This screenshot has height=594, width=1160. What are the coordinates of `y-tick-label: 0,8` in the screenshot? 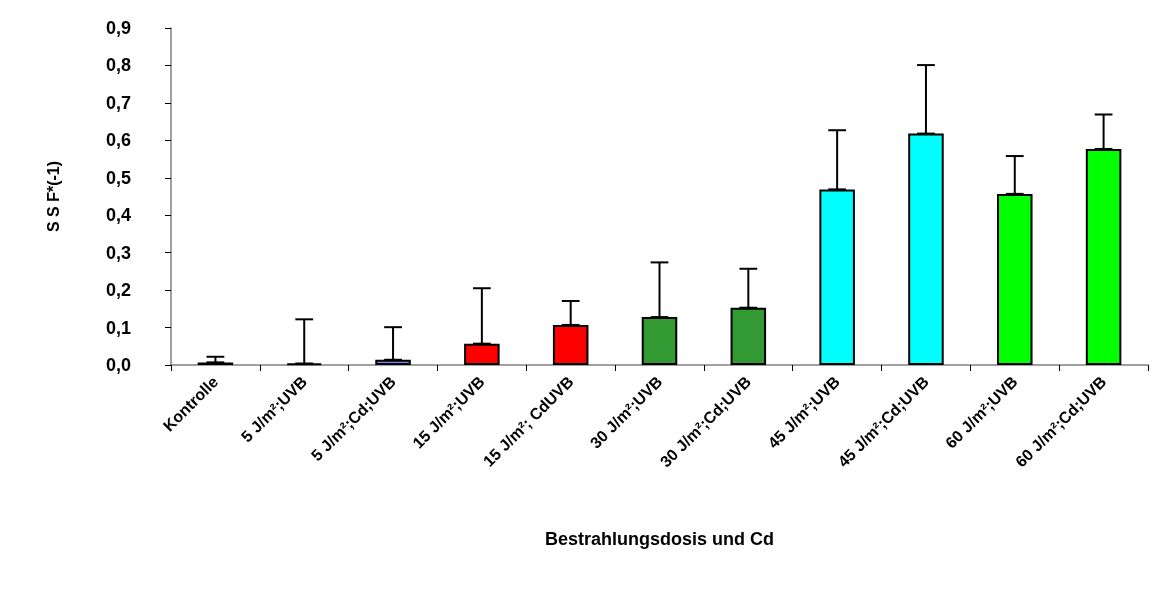 It's located at (118, 65).